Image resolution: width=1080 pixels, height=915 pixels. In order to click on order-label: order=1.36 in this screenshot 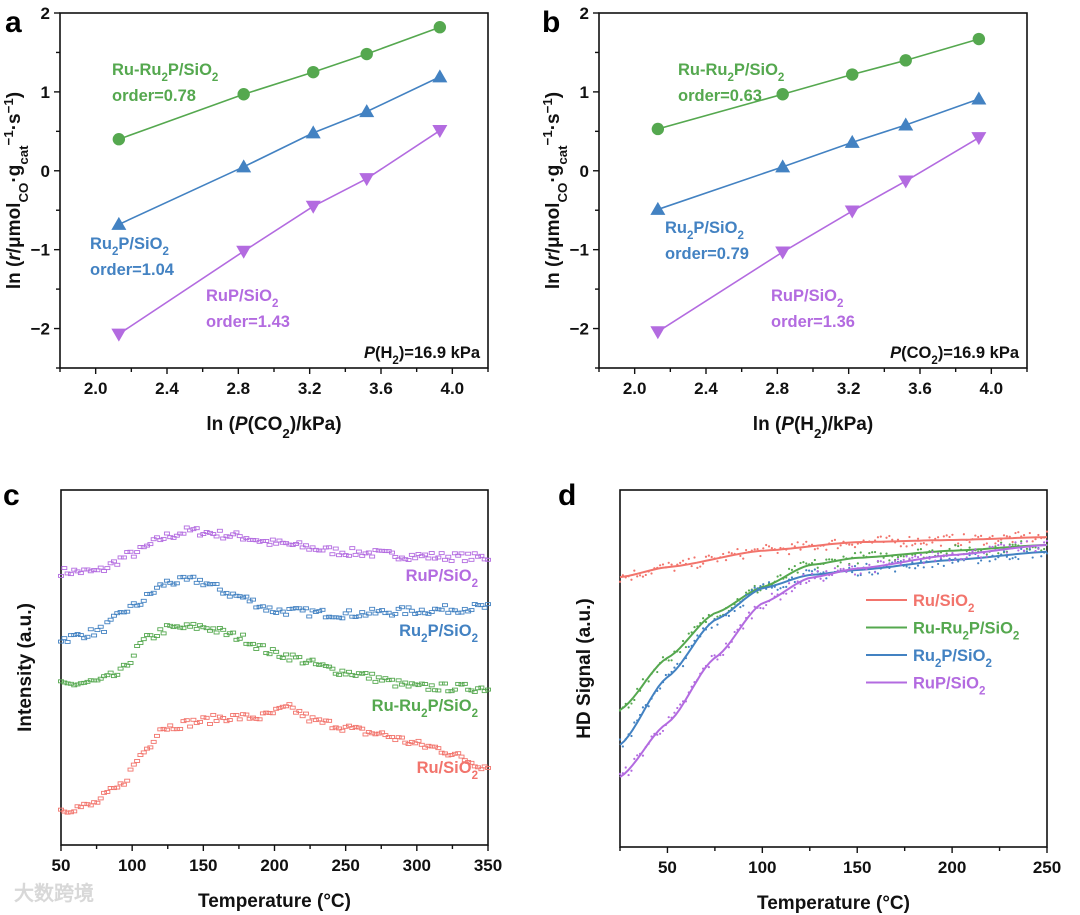, I will do `click(813, 322)`.